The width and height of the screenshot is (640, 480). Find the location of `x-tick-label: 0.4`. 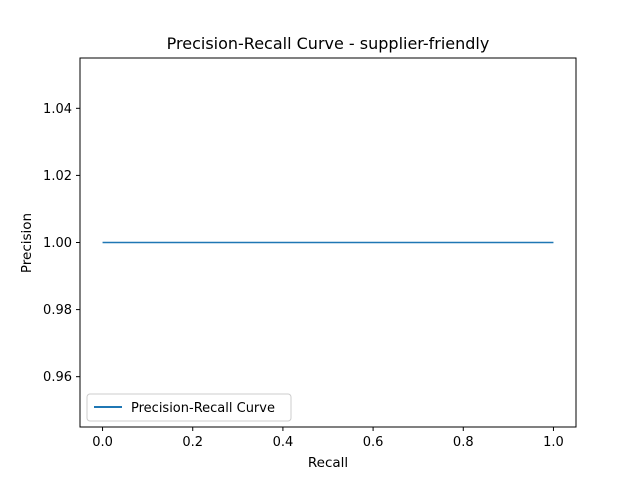

x-tick-label: 0.4 is located at coordinates (283, 442).